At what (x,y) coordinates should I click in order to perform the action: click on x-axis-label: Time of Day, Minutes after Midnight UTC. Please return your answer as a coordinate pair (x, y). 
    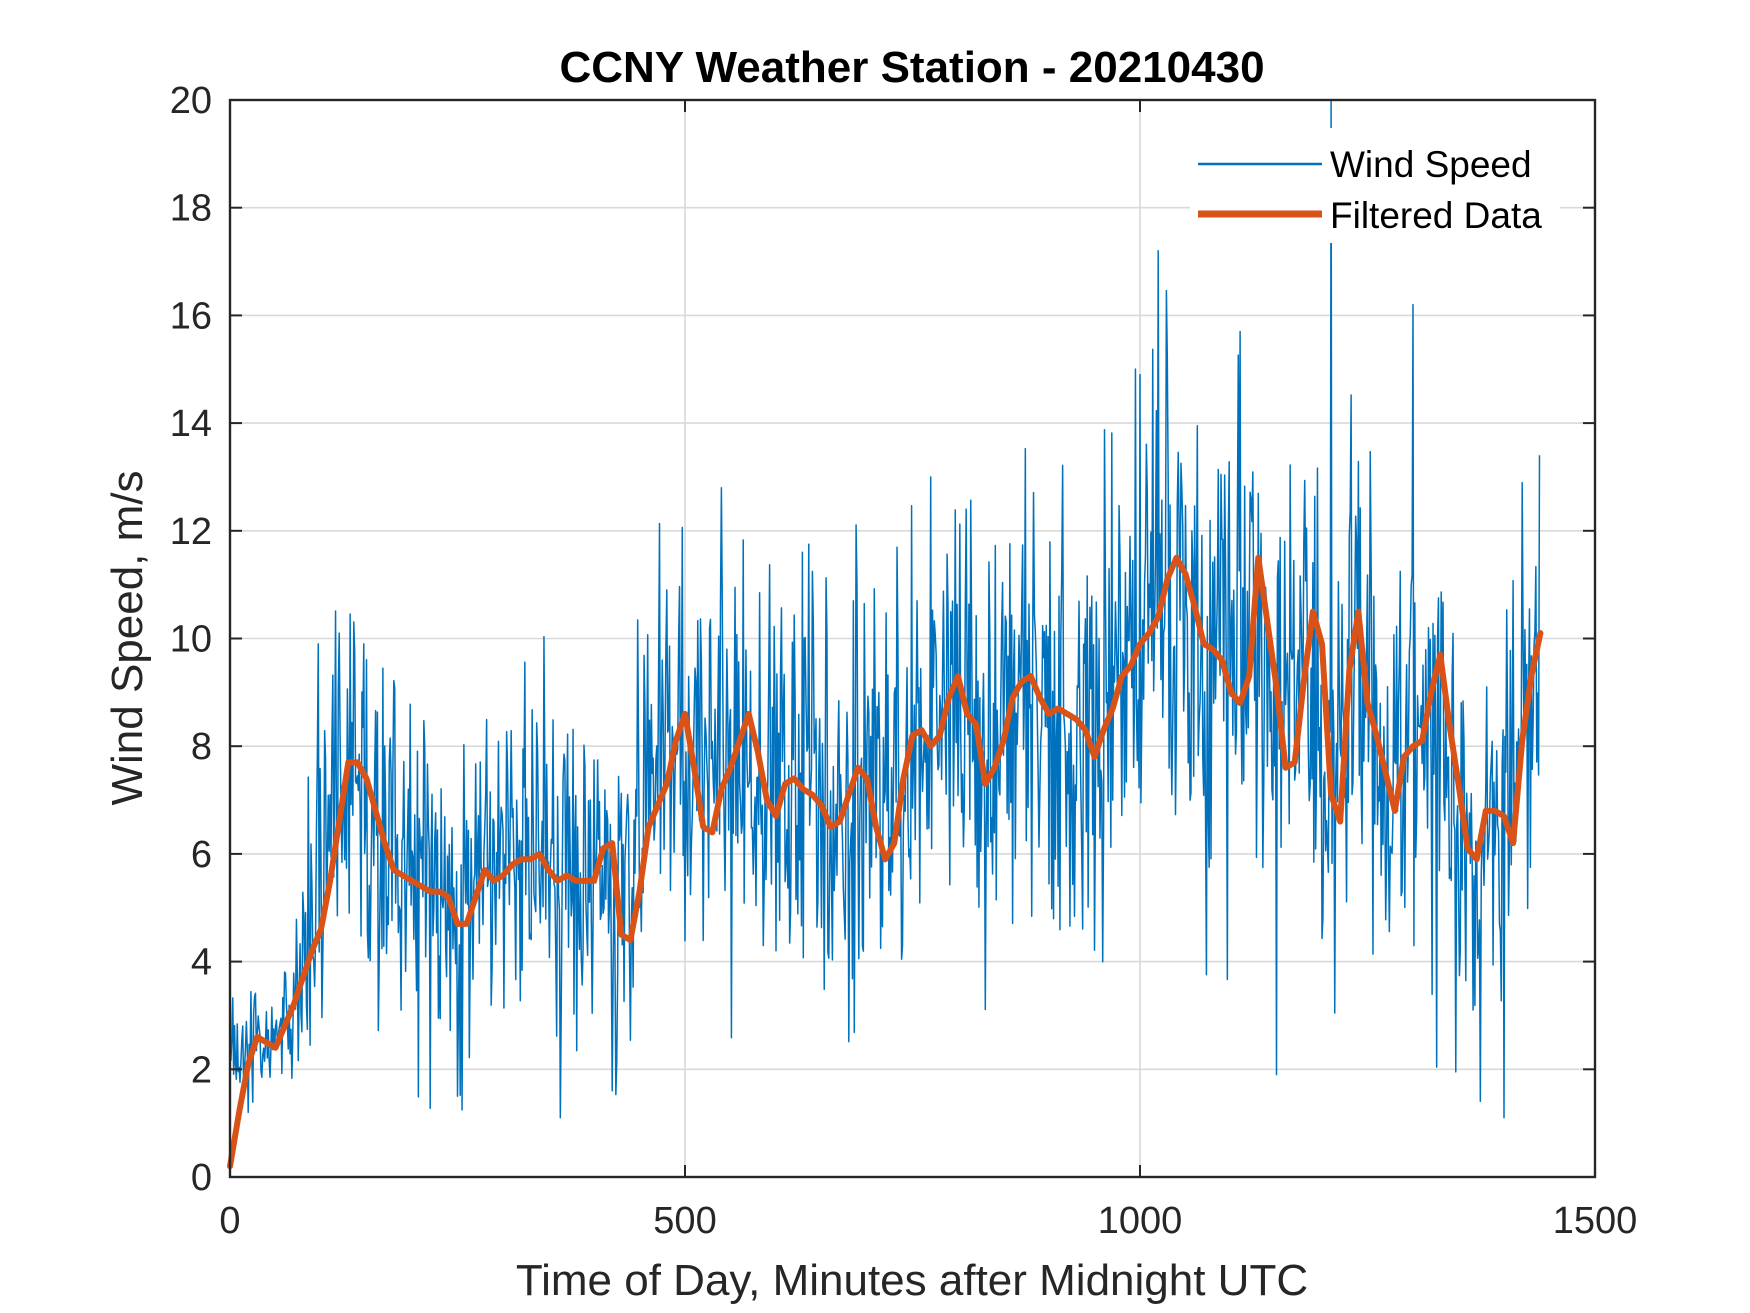
    Looking at the image, I should click on (912, 1280).